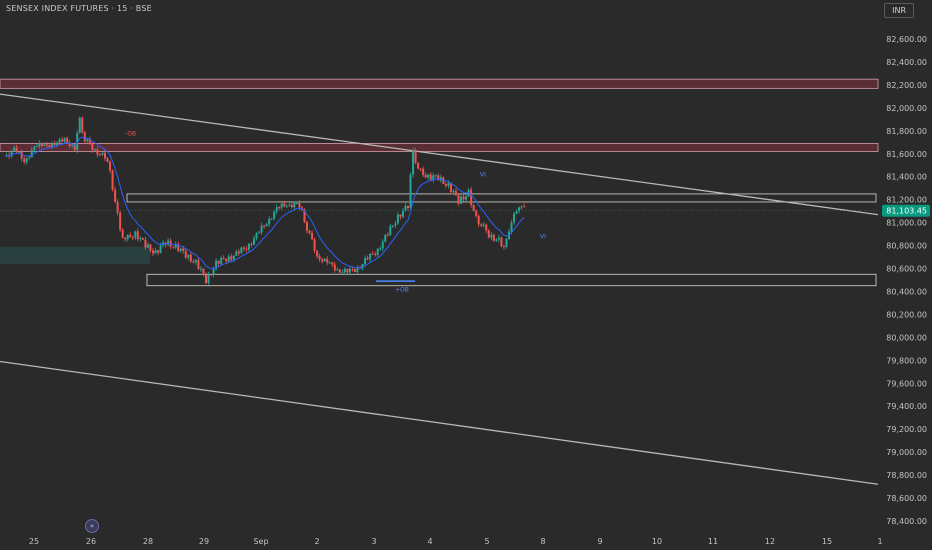 The width and height of the screenshot is (932, 550). I want to click on time-axis: 25 26 28 29 Sep 2 3 4 5 8 9 10 11 12 15 1, so click(456, 541).